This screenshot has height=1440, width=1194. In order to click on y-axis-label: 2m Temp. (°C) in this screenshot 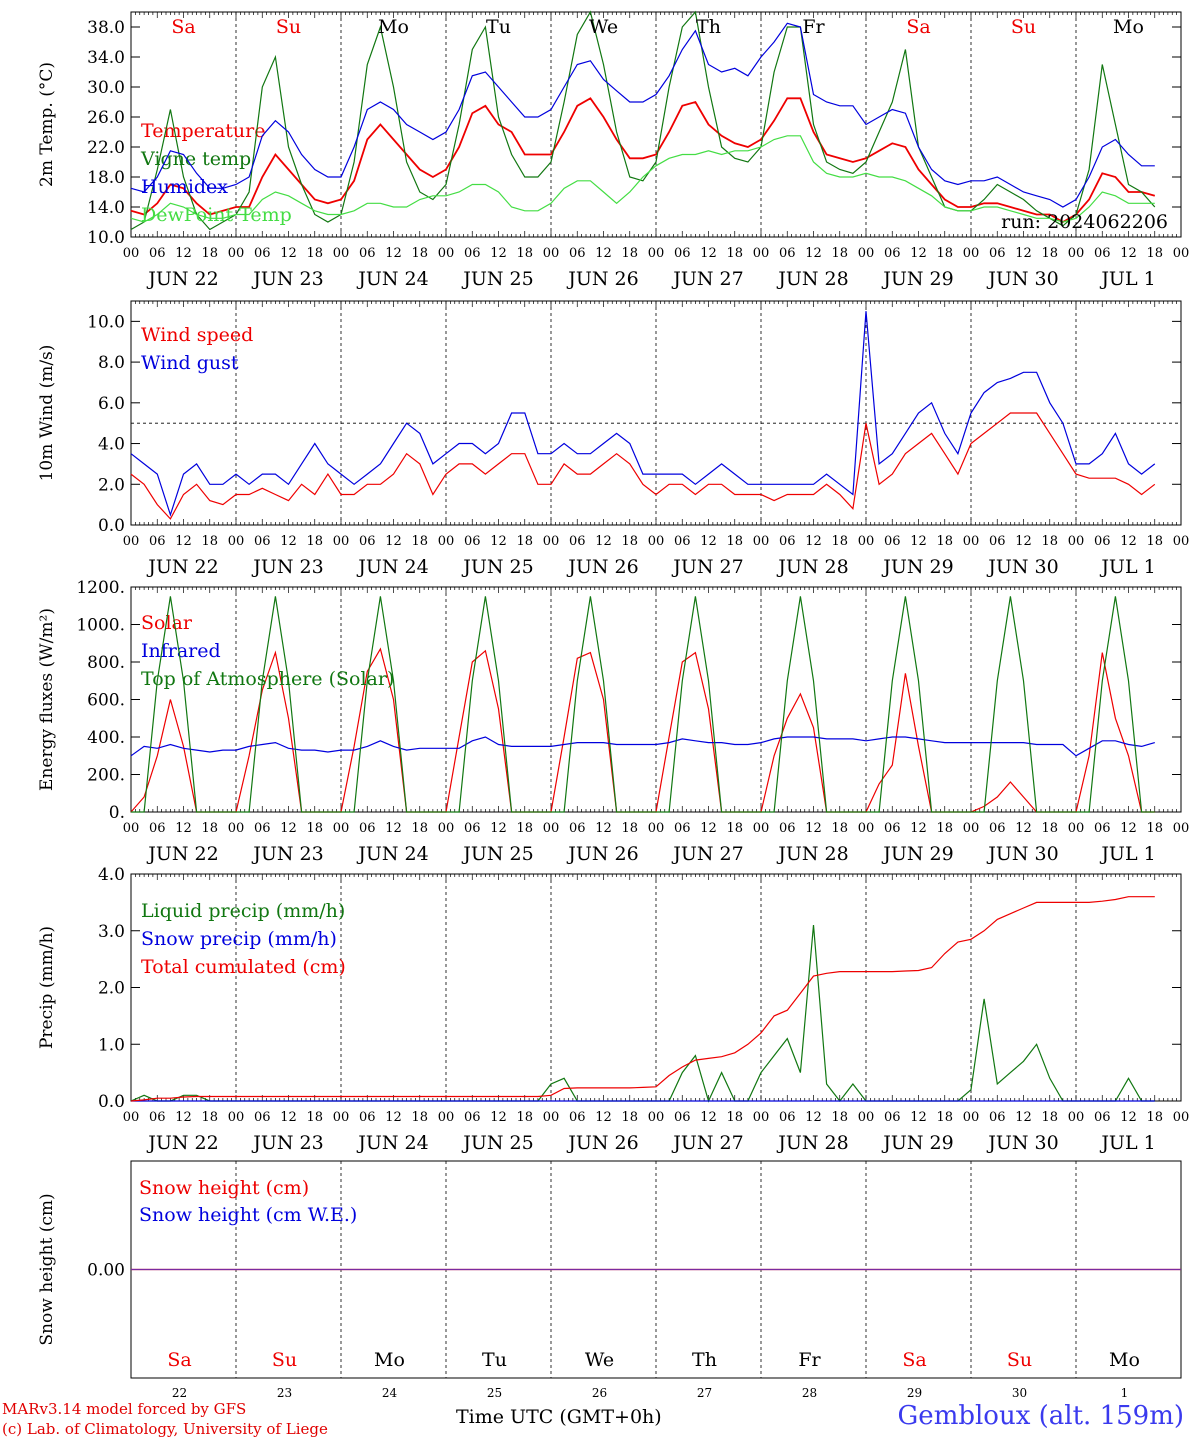, I will do `click(47, 124)`.